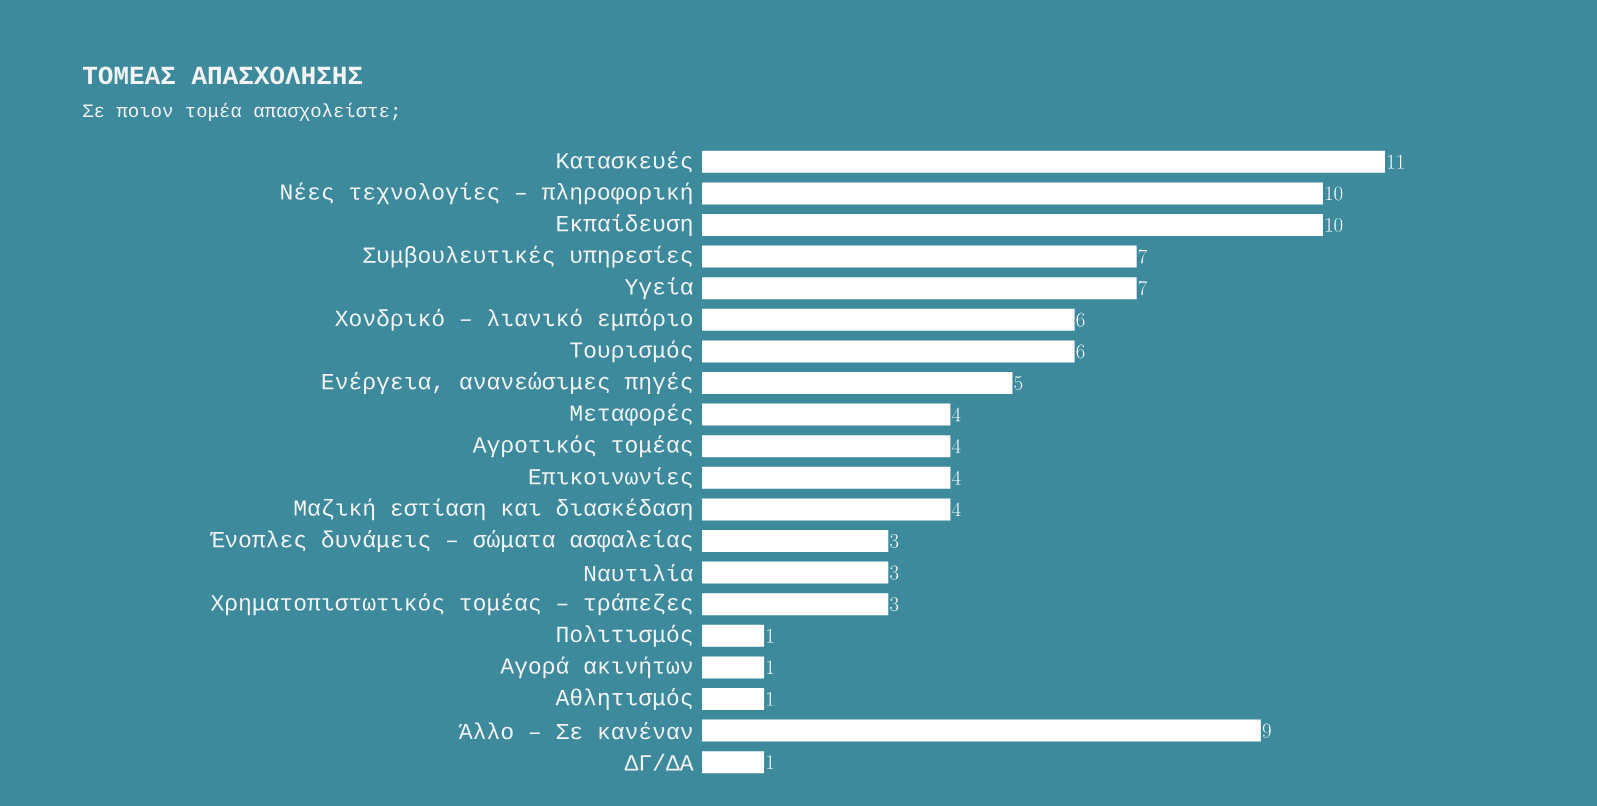 Image resolution: width=1597 pixels, height=806 pixels. What do you see at coordinates (450, 541) in the screenshot?
I see `y-tick-label: Ένοπλες δυνάμεις – σώματα ασφαλείας` at bounding box center [450, 541].